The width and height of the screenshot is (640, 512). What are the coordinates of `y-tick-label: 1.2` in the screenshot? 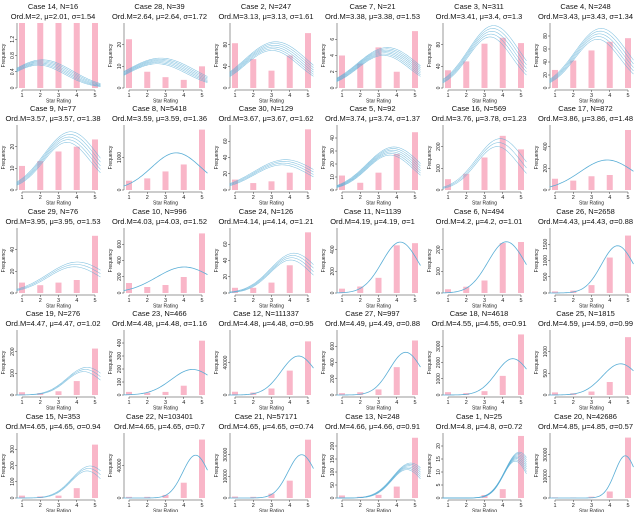 It's located at (13, 39).